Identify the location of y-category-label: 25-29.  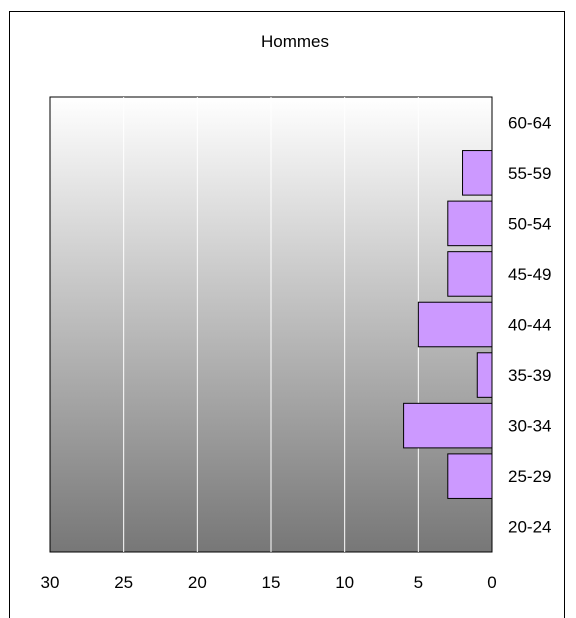
(529, 476).